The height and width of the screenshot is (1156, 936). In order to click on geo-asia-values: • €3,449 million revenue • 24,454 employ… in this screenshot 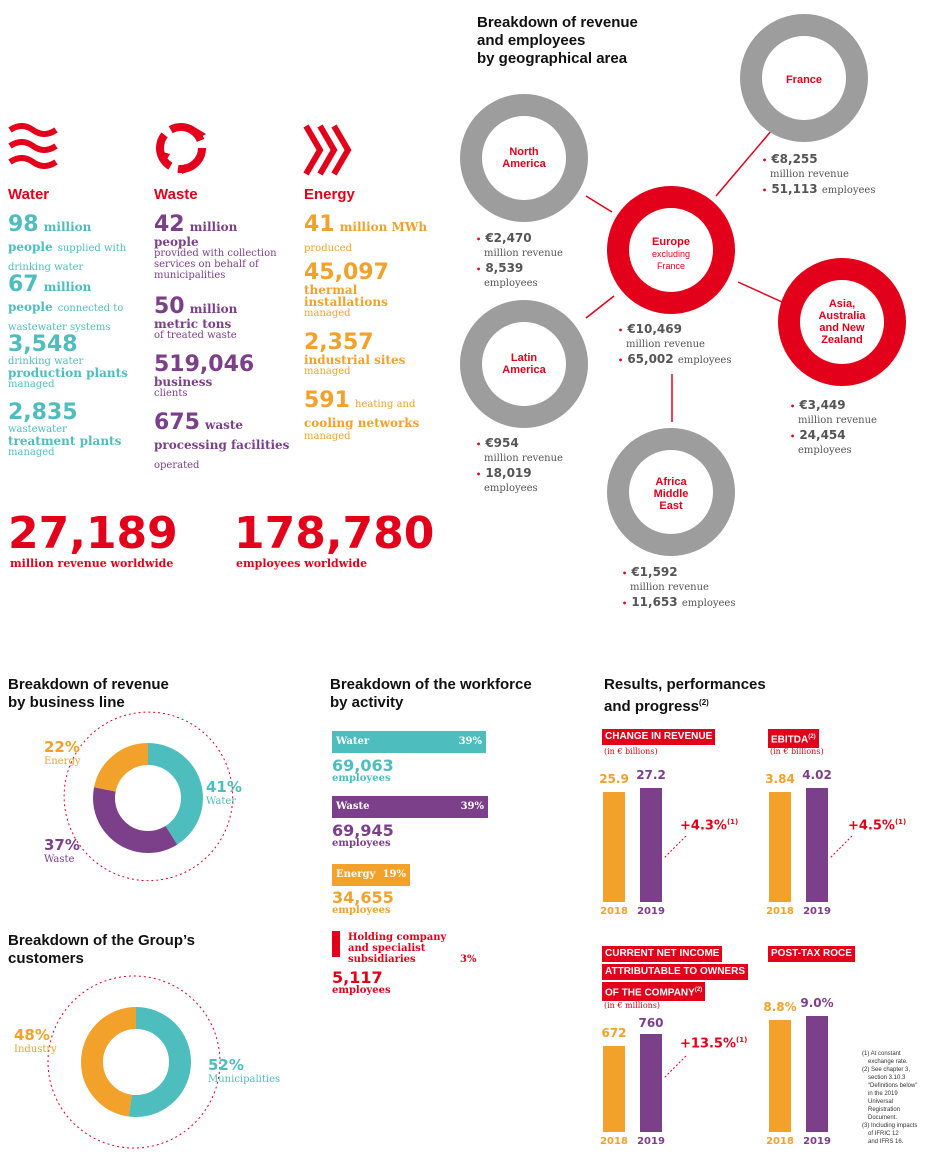, I will do `click(833, 427)`.